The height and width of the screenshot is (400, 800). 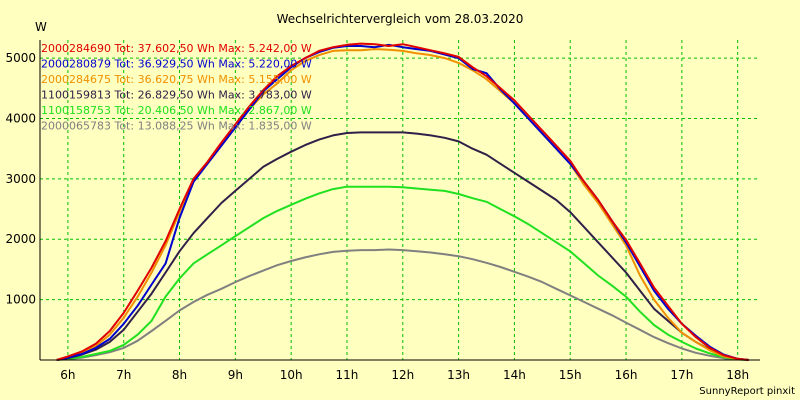 I want to click on x-tick-label: 17h, so click(x=681, y=375).